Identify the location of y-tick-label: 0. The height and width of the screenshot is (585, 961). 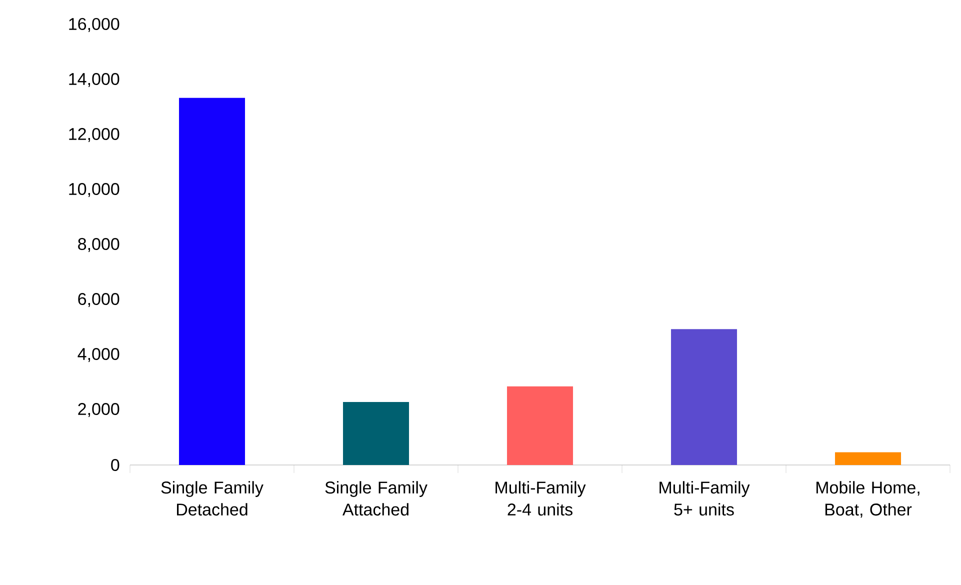
(115, 465).